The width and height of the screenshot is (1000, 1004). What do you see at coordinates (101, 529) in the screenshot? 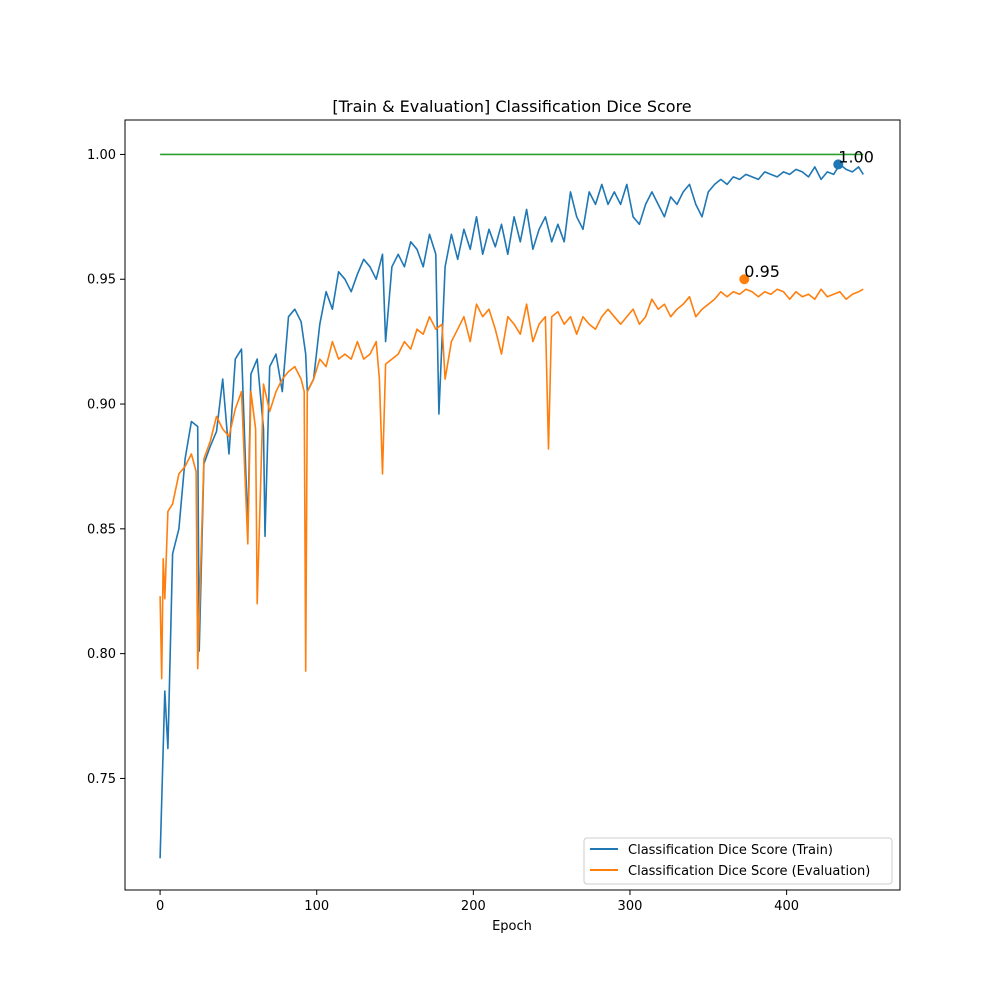
I see `y-tick-label: 0.85` at bounding box center [101, 529].